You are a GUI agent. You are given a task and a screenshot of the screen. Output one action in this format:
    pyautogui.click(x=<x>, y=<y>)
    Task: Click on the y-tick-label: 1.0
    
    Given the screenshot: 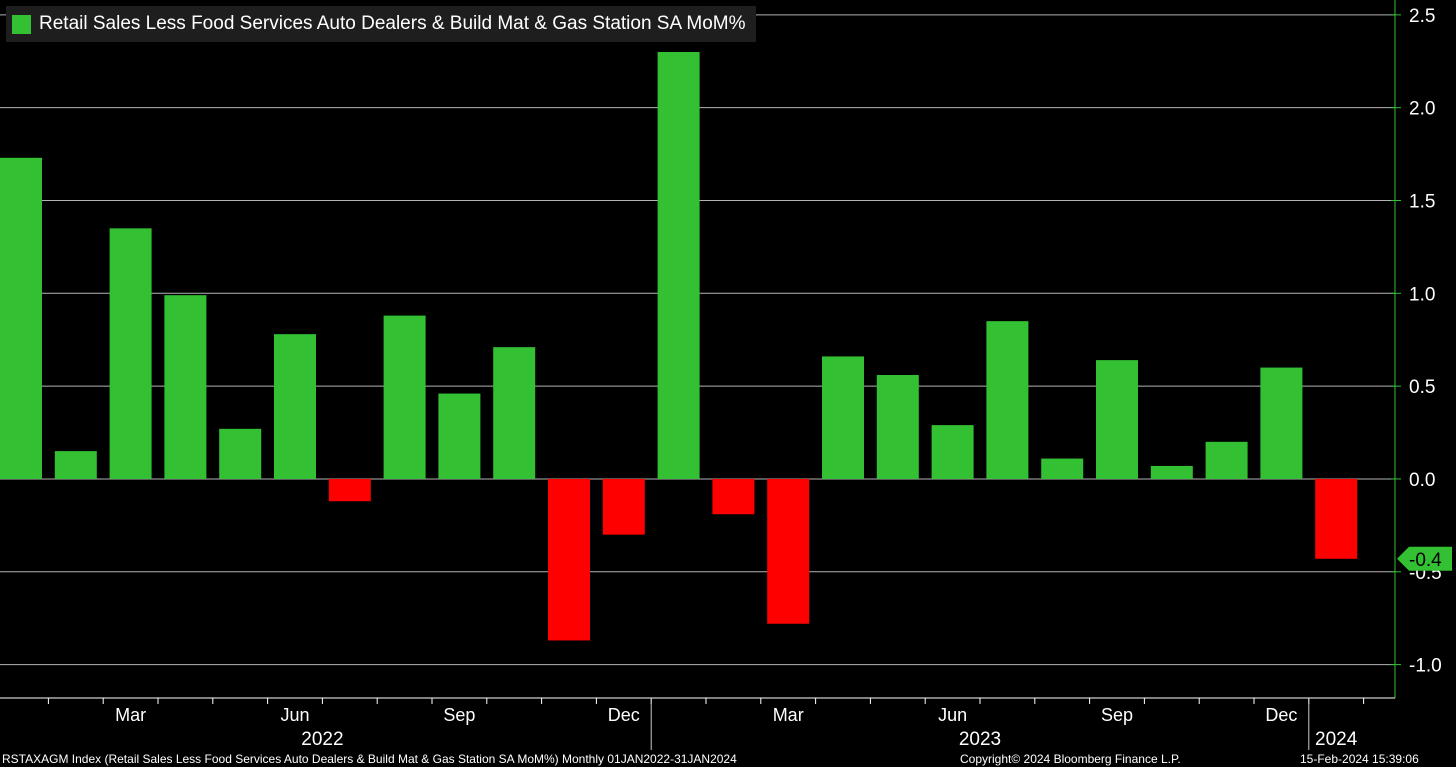 What is the action you would take?
    pyautogui.click(x=1422, y=294)
    